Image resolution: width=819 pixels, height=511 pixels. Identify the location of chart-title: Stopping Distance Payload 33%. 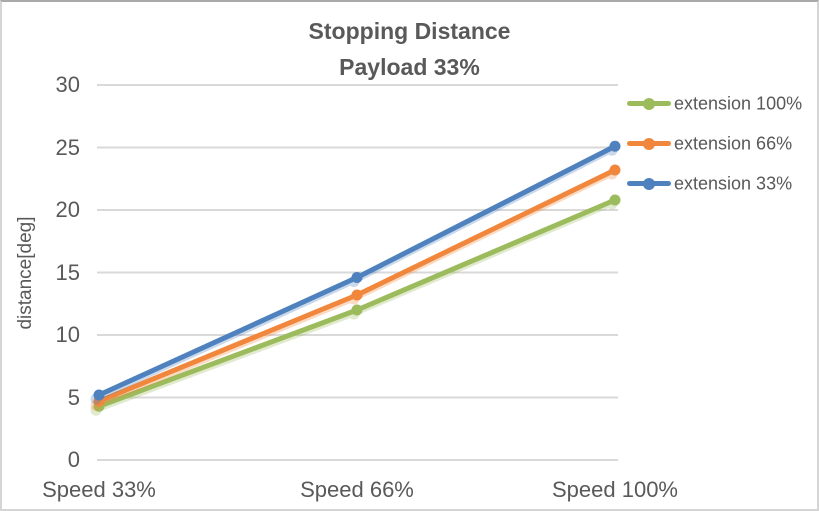
(409, 49).